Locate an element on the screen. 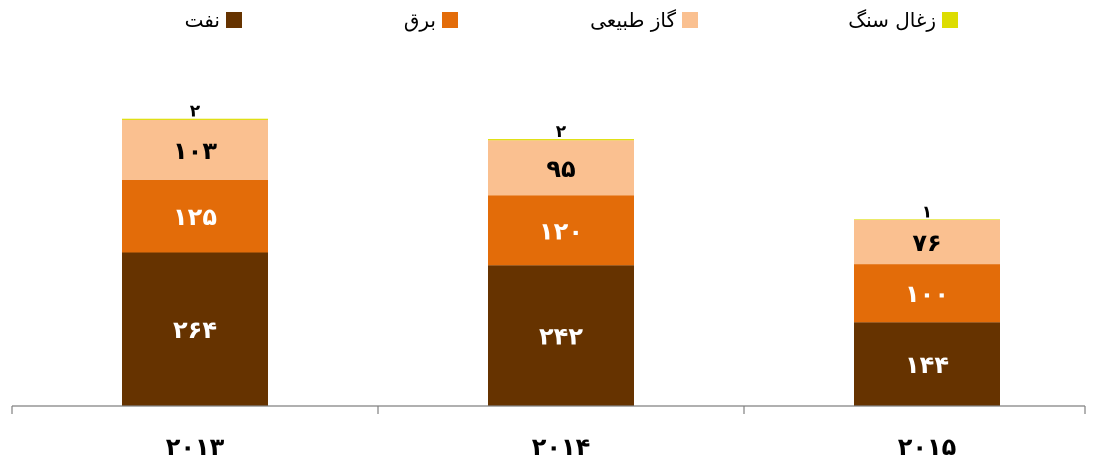 Image resolution: width=1098 pixels, height=464 pixels. legend-item-coal: زغال سنگ is located at coordinates (903, 20).